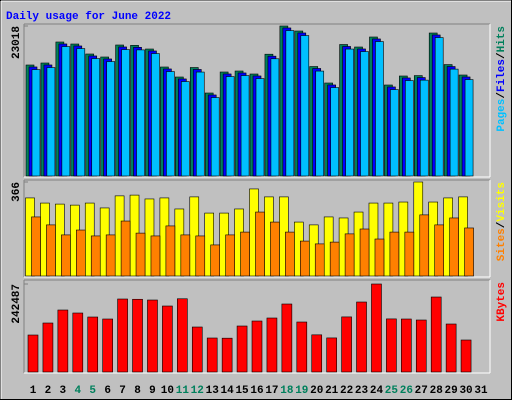  I want to click on legend-entry: KBytes, so click(502, 302).